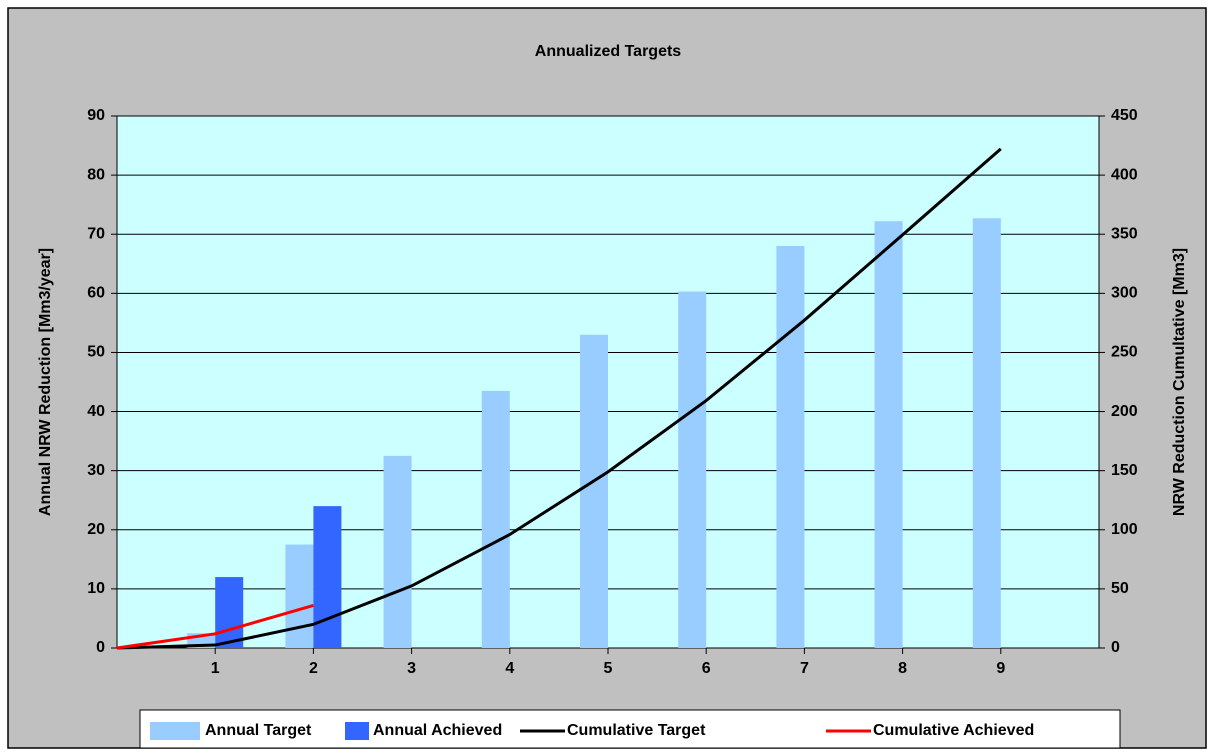  Describe the element at coordinates (1124, 470) in the screenshot. I see `y2-tick-label: 150` at that location.